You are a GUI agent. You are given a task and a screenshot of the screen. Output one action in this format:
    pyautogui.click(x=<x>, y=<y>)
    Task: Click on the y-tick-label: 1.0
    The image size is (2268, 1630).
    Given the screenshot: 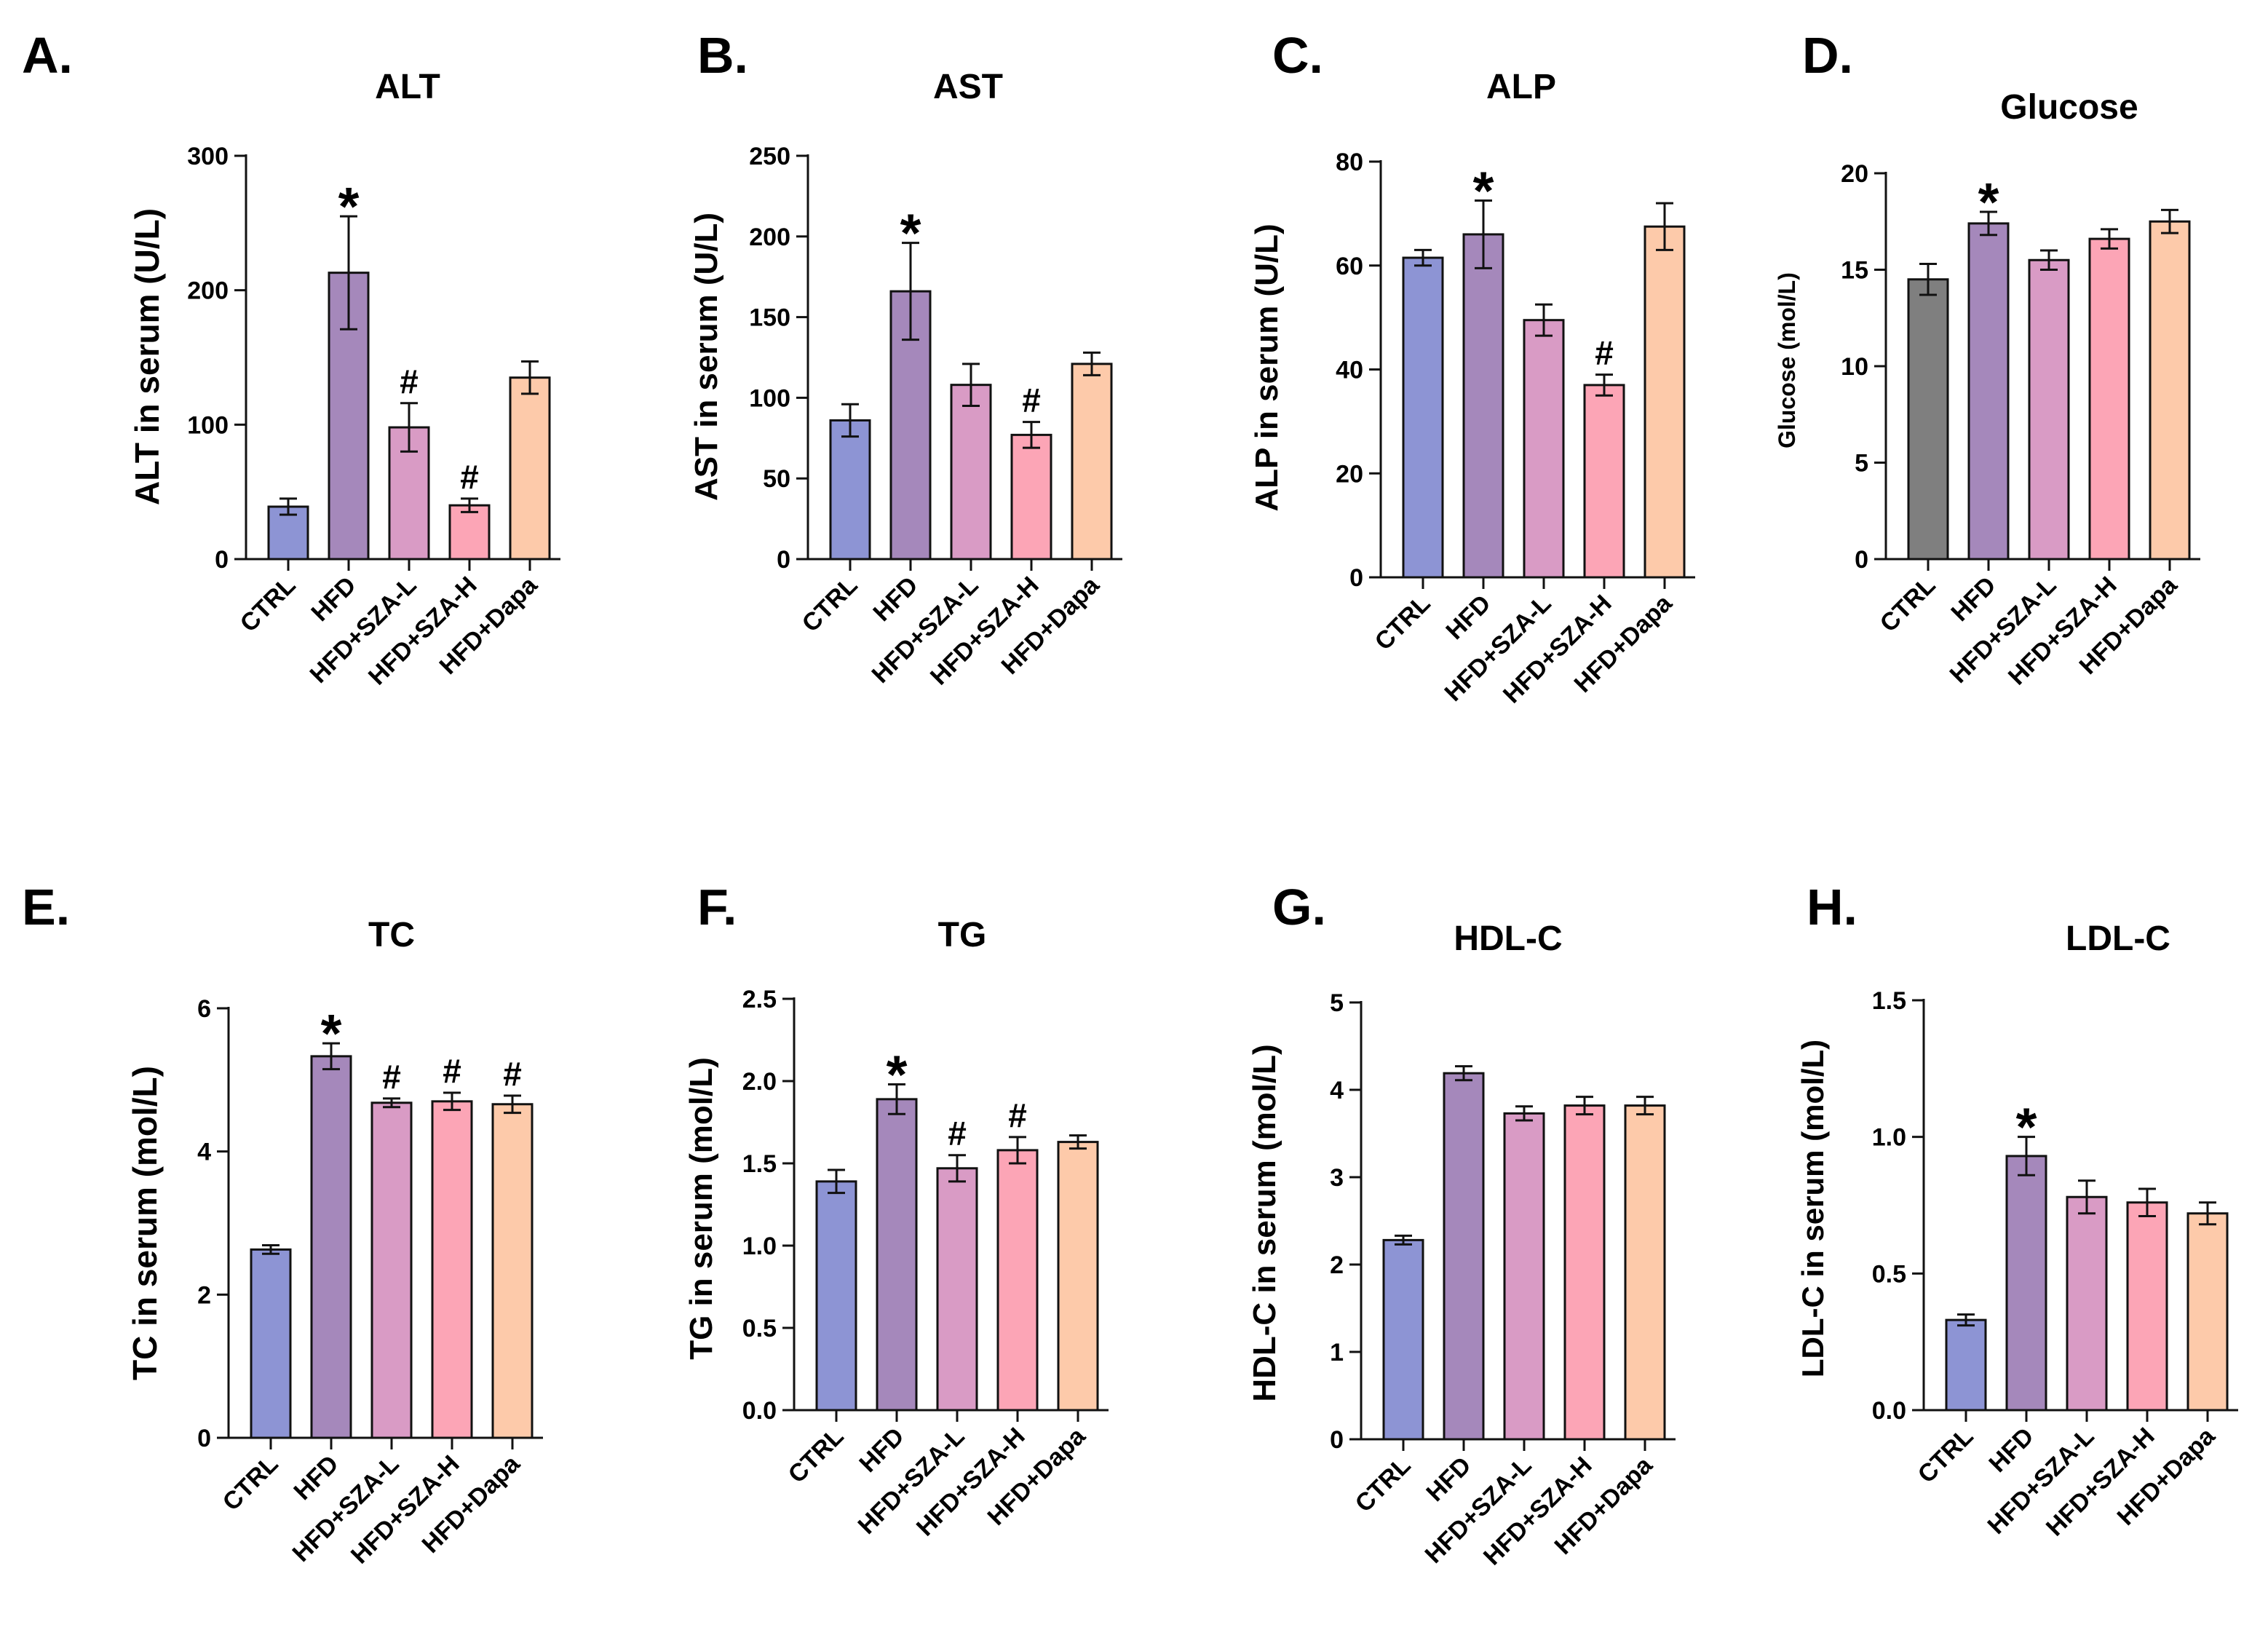 What is the action you would take?
    pyautogui.click(x=759, y=1246)
    